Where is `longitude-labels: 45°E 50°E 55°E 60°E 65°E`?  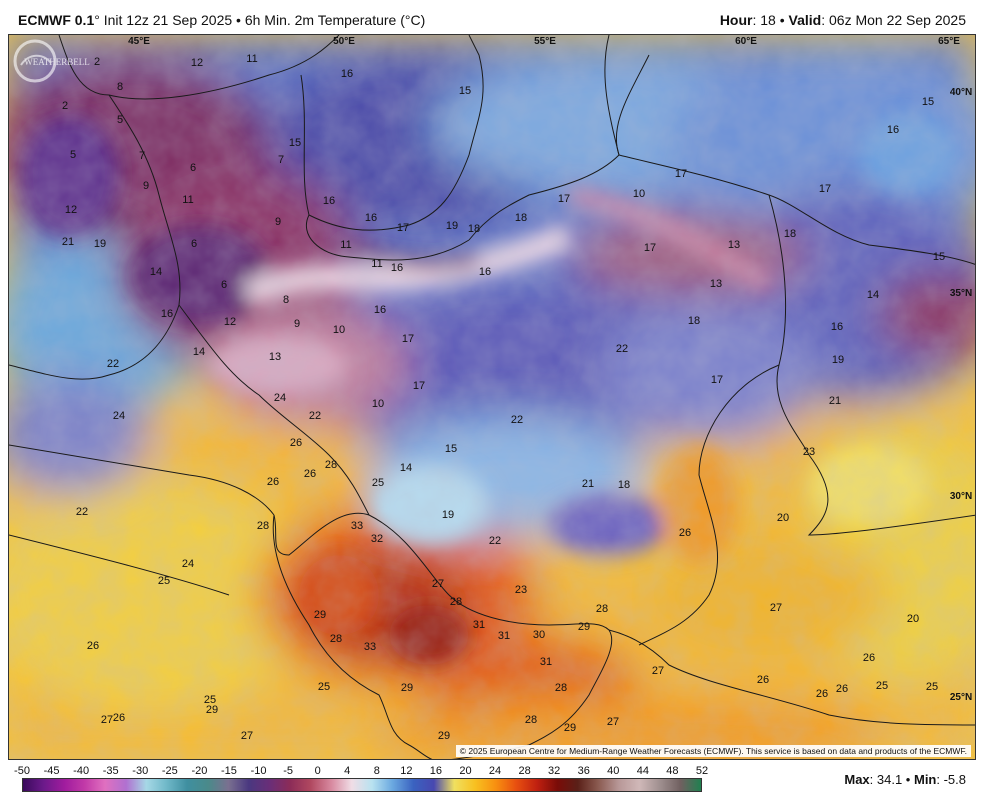
longitude-labels: 45°E 50°E 55°E 60°E 65°E is located at coordinates (544, 41).